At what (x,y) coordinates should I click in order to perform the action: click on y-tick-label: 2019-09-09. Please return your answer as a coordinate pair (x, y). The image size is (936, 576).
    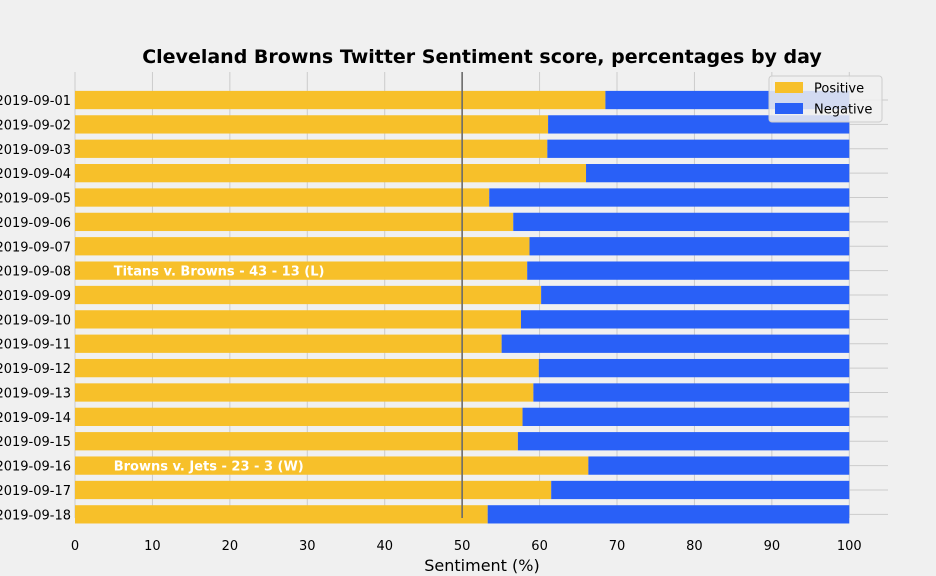
    Looking at the image, I should click on (35, 296).